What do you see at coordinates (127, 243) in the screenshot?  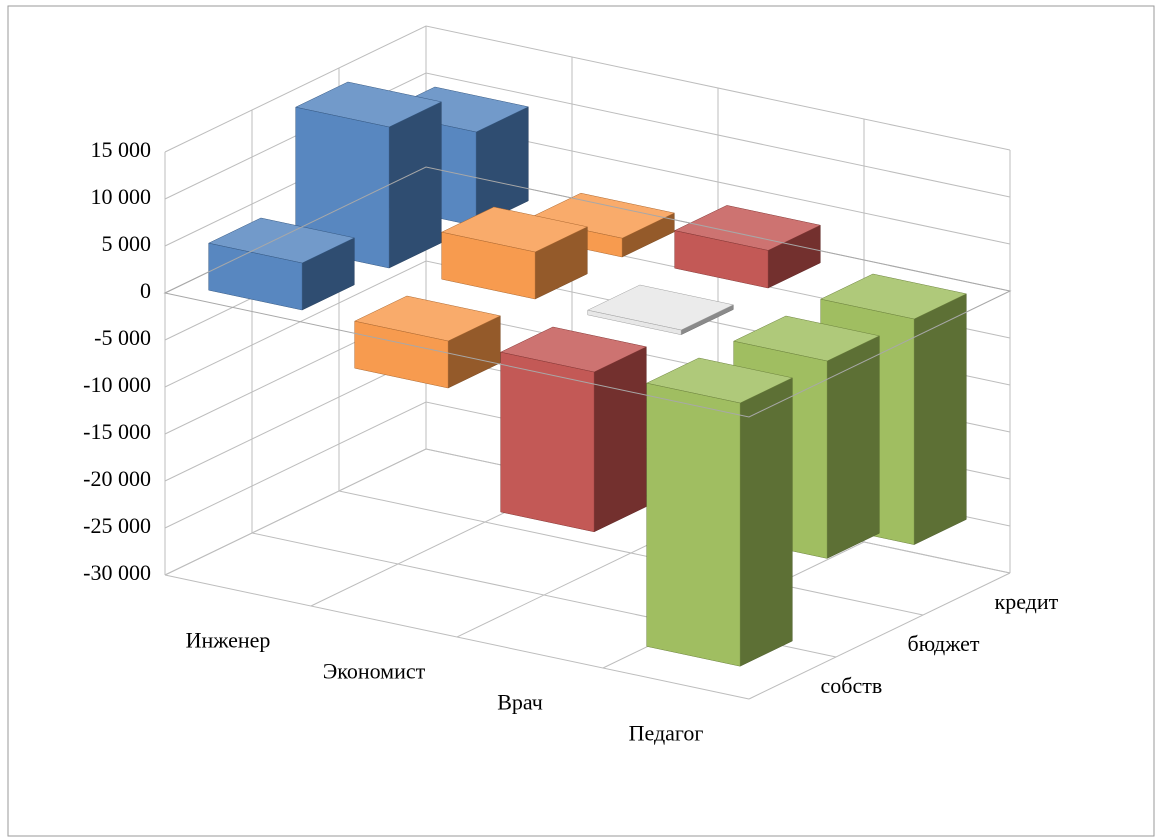 I see `y-tick-label: 5 000` at bounding box center [127, 243].